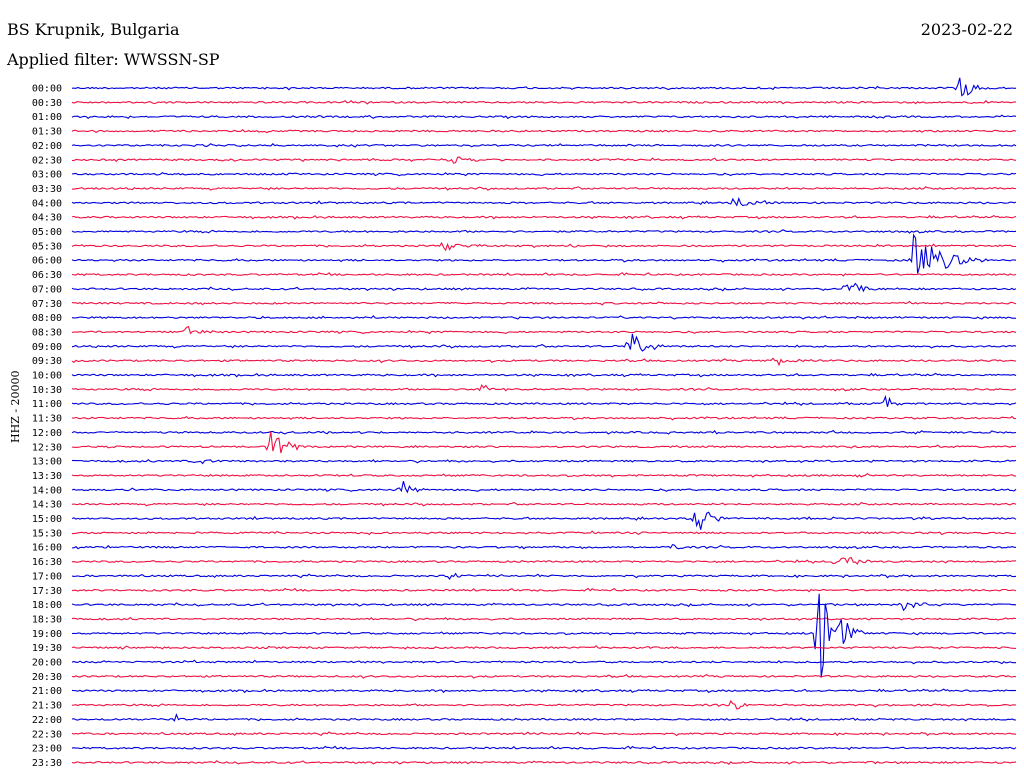 The image size is (1024, 780). Describe the element at coordinates (966, 29) in the screenshot. I see `date-label: 2023-02-22` at that location.